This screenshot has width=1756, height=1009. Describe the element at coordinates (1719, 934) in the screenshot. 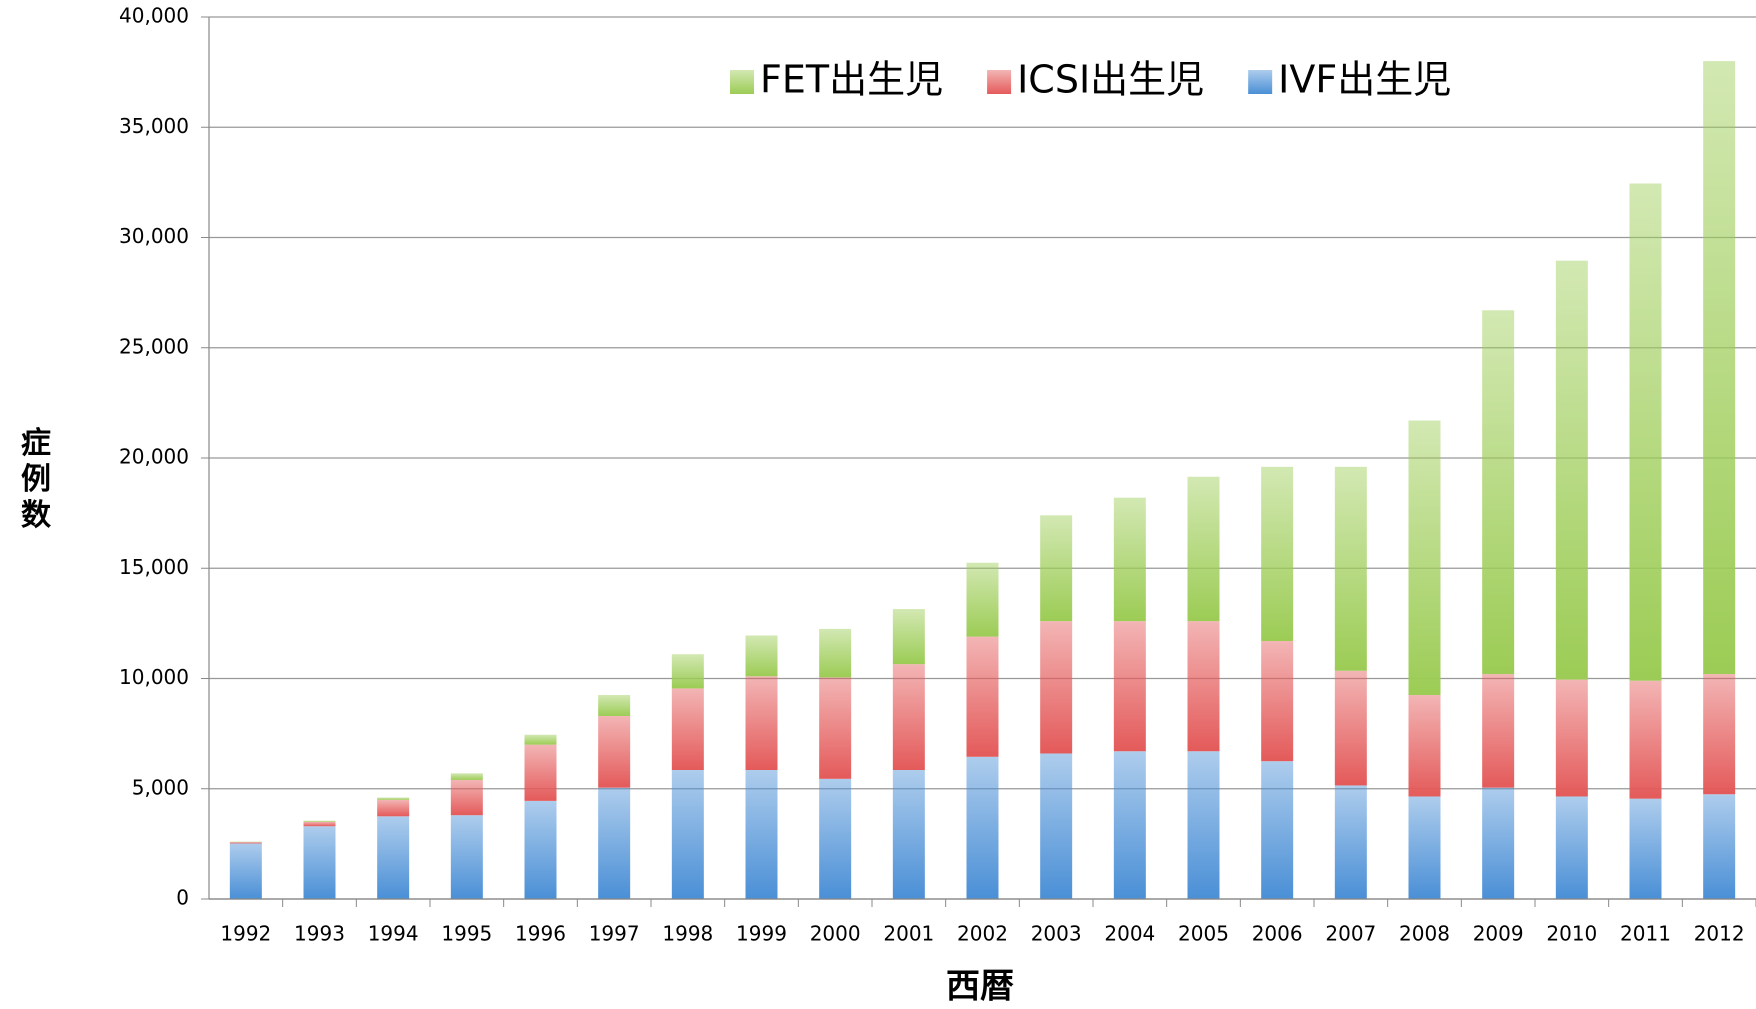

I see `x-tick-label: 2012` at that location.